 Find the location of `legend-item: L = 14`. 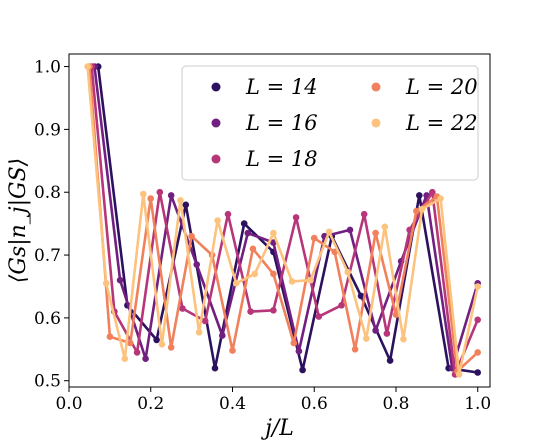

legend-item: L = 14 is located at coordinates (264, 87).